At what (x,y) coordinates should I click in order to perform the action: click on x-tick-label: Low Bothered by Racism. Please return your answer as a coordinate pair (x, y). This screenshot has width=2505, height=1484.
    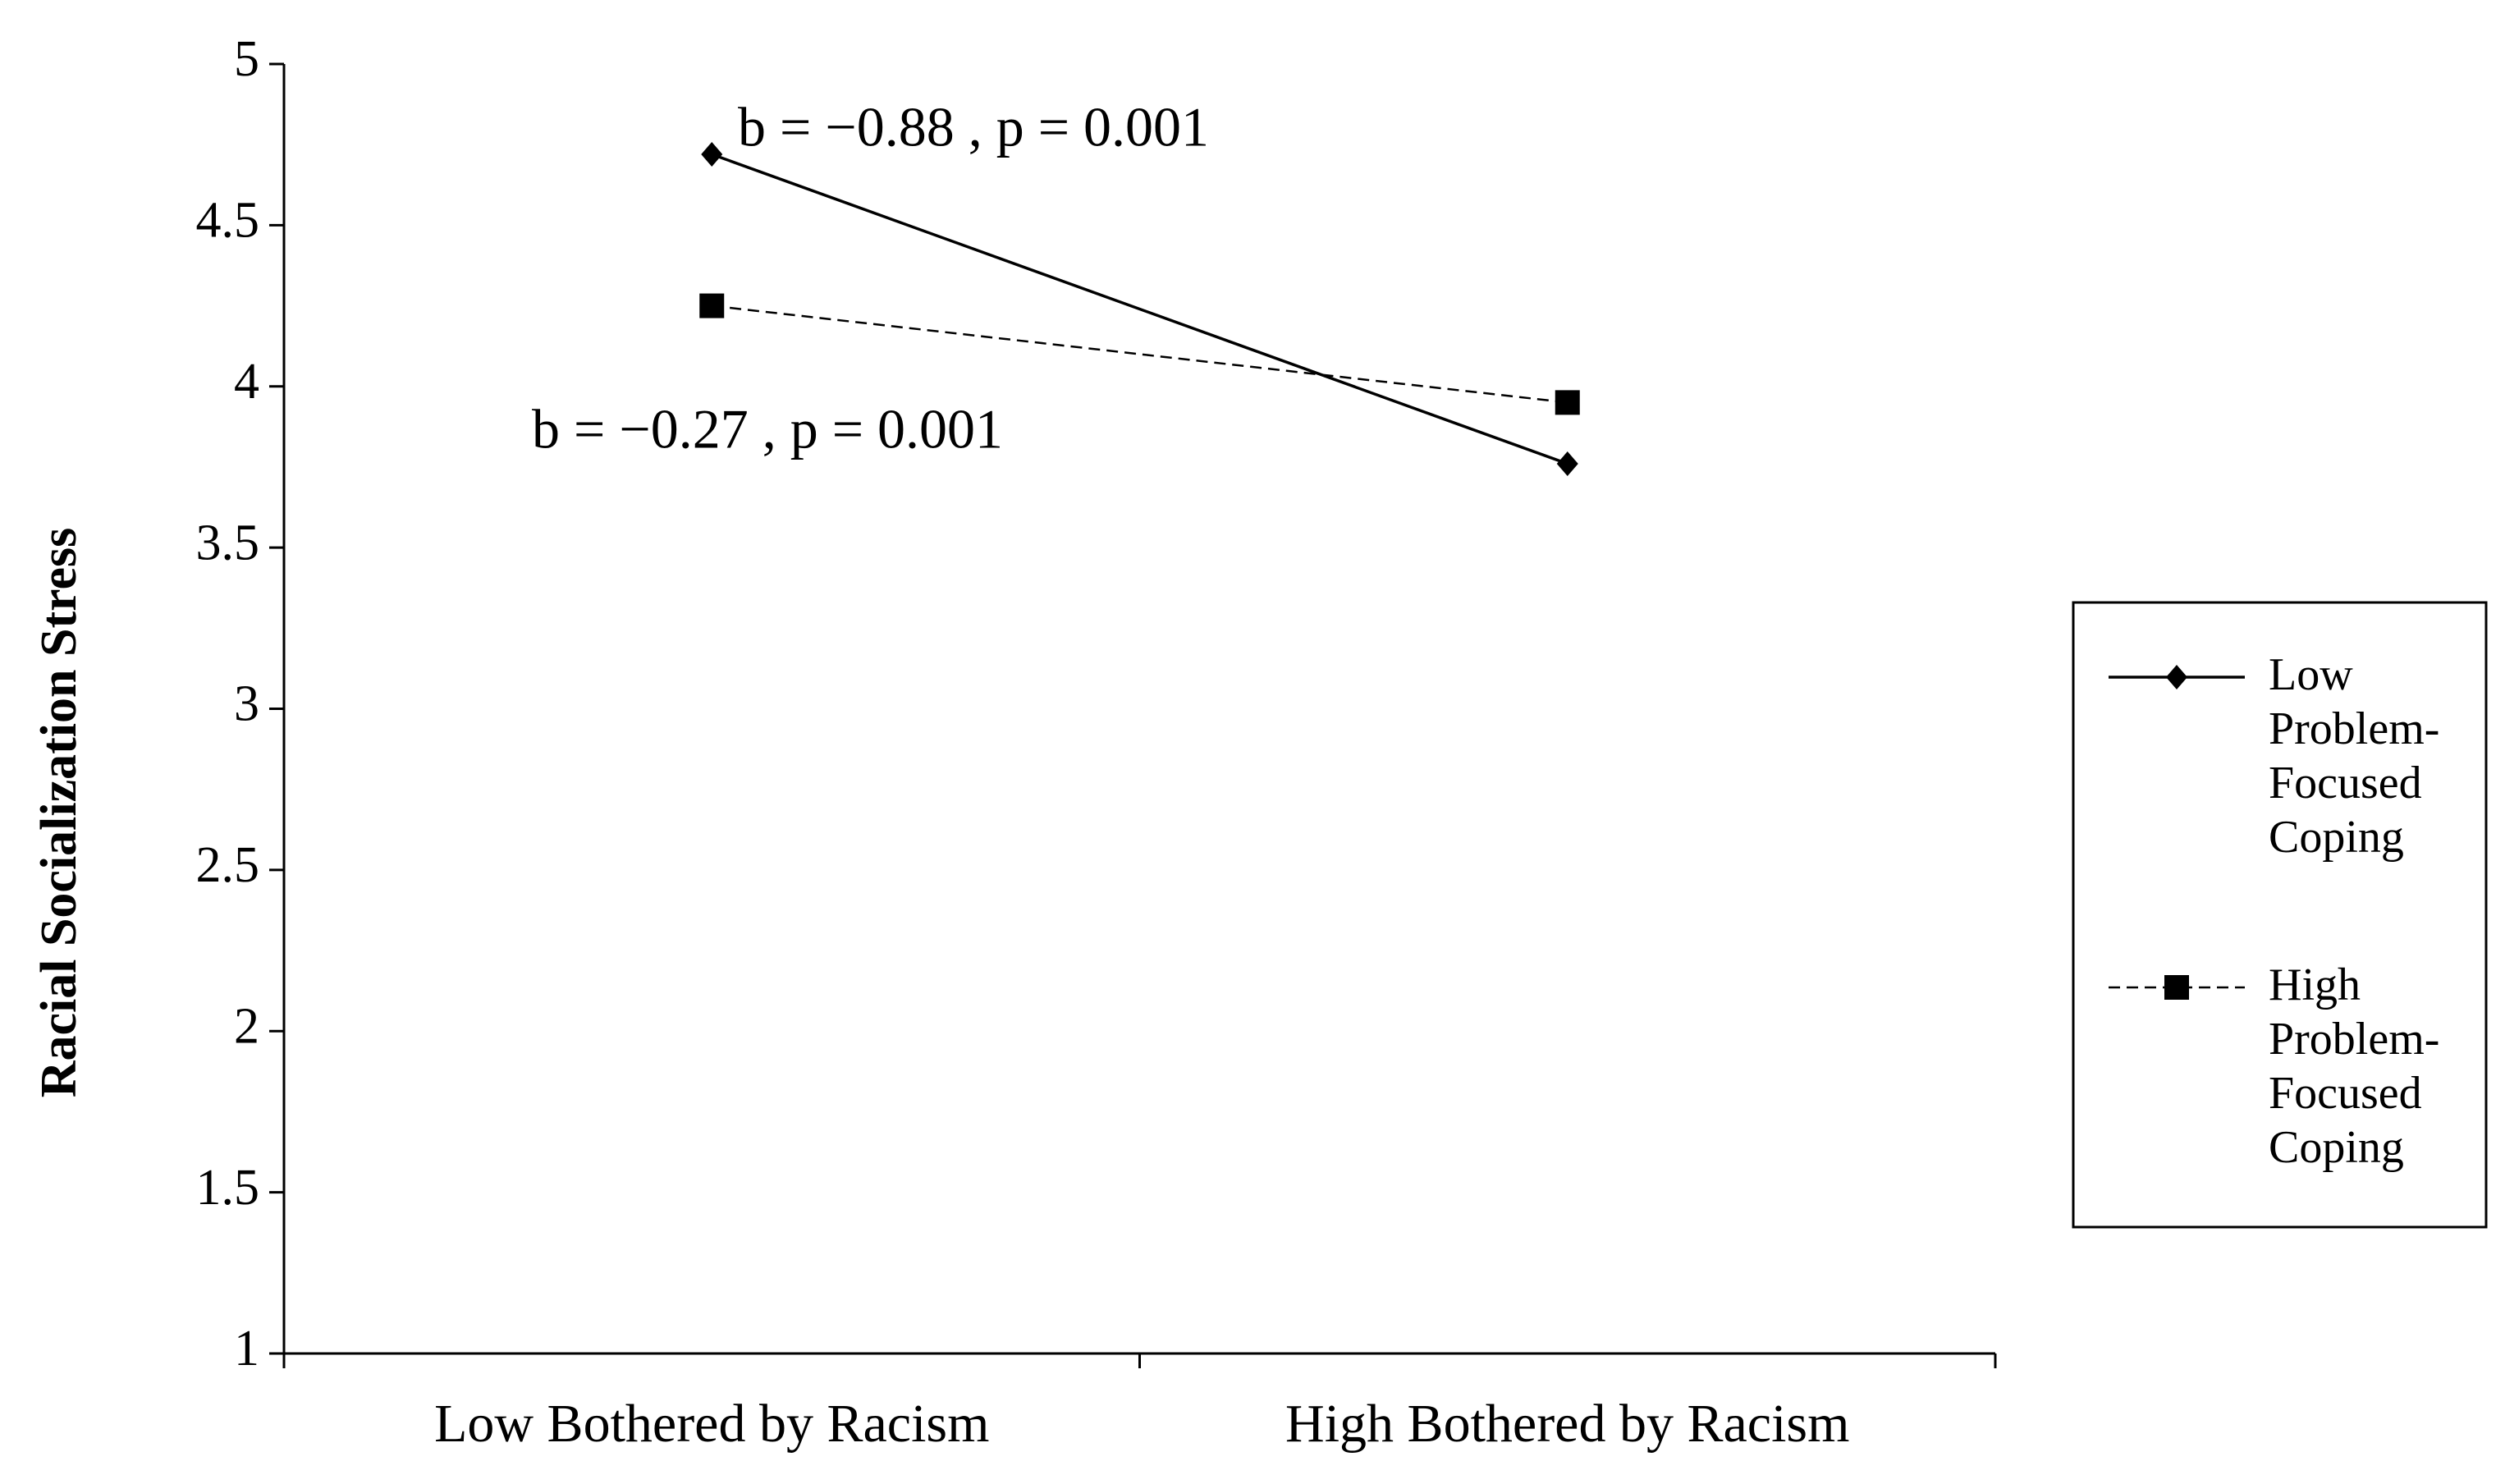
    Looking at the image, I should click on (711, 1424).